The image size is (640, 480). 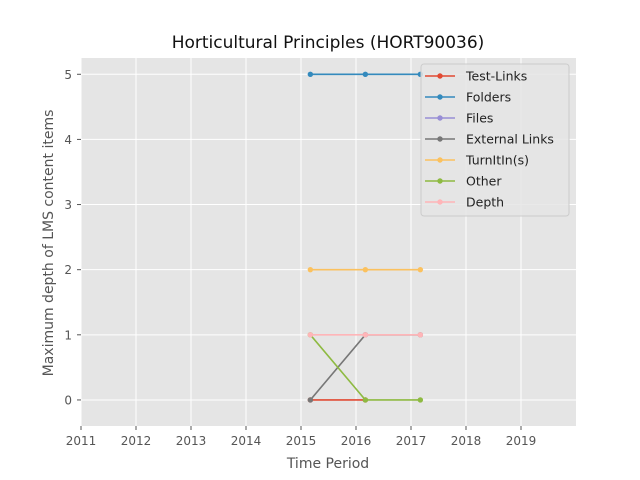 I want to click on x-tick-label: 2019, so click(x=521, y=441).